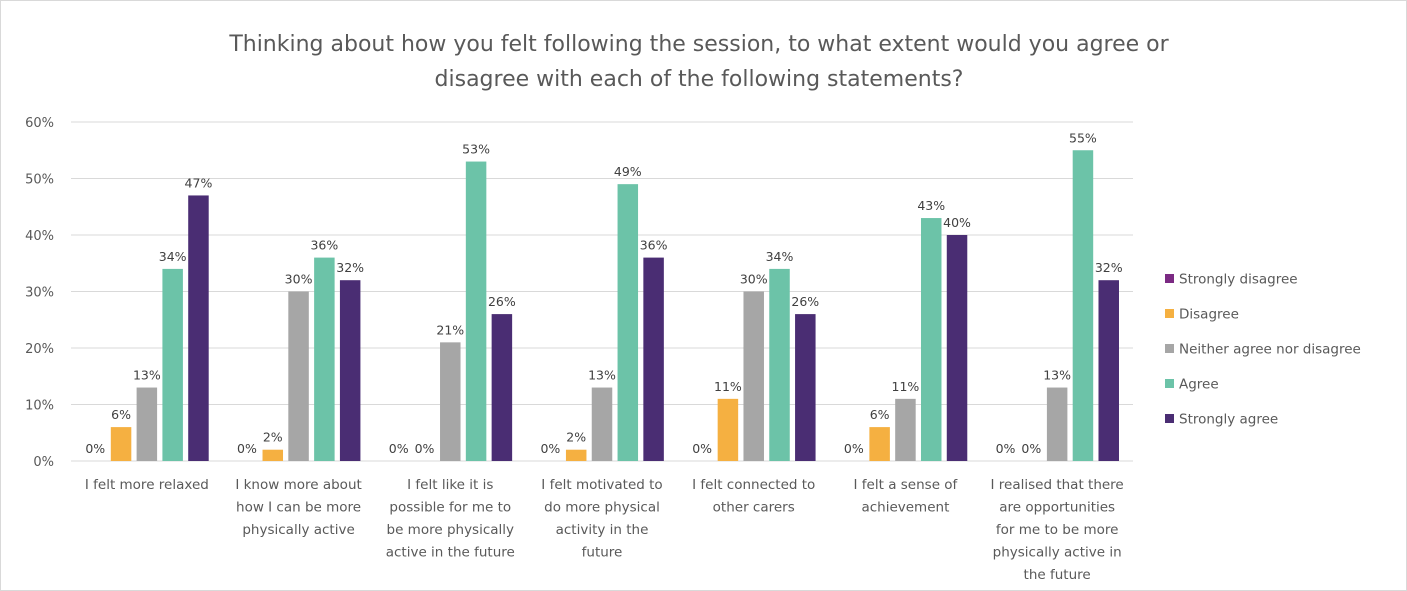  What do you see at coordinates (905, 508) in the screenshot?
I see `category-label: achievement` at bounding box center [905, 508].